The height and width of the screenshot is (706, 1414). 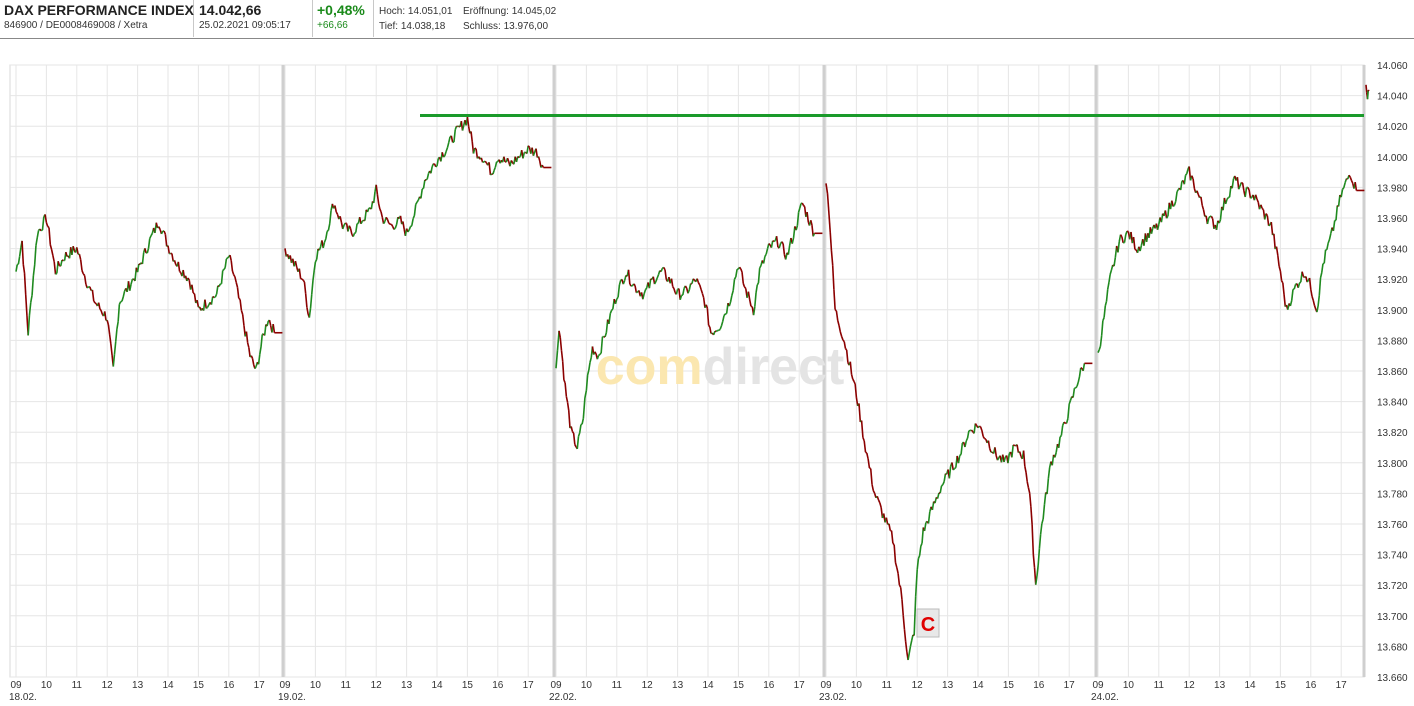 What do you see at coordinates (1392, 372) in the screenshot?
I see `y-tick-label: 13.860` at bounding box center [1392, 372].